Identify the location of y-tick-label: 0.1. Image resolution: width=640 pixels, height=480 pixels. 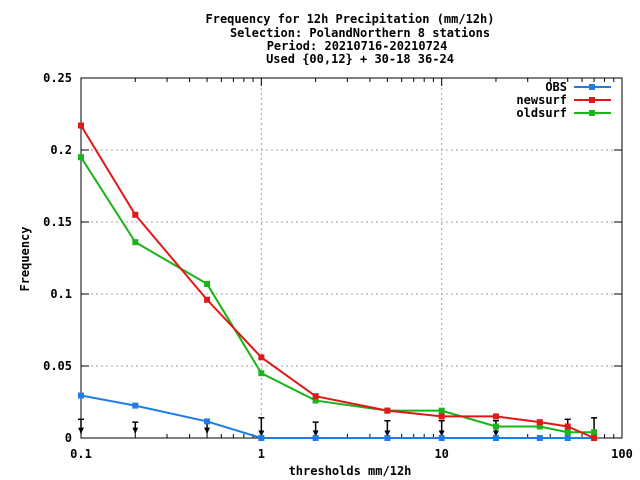
(61, 294).